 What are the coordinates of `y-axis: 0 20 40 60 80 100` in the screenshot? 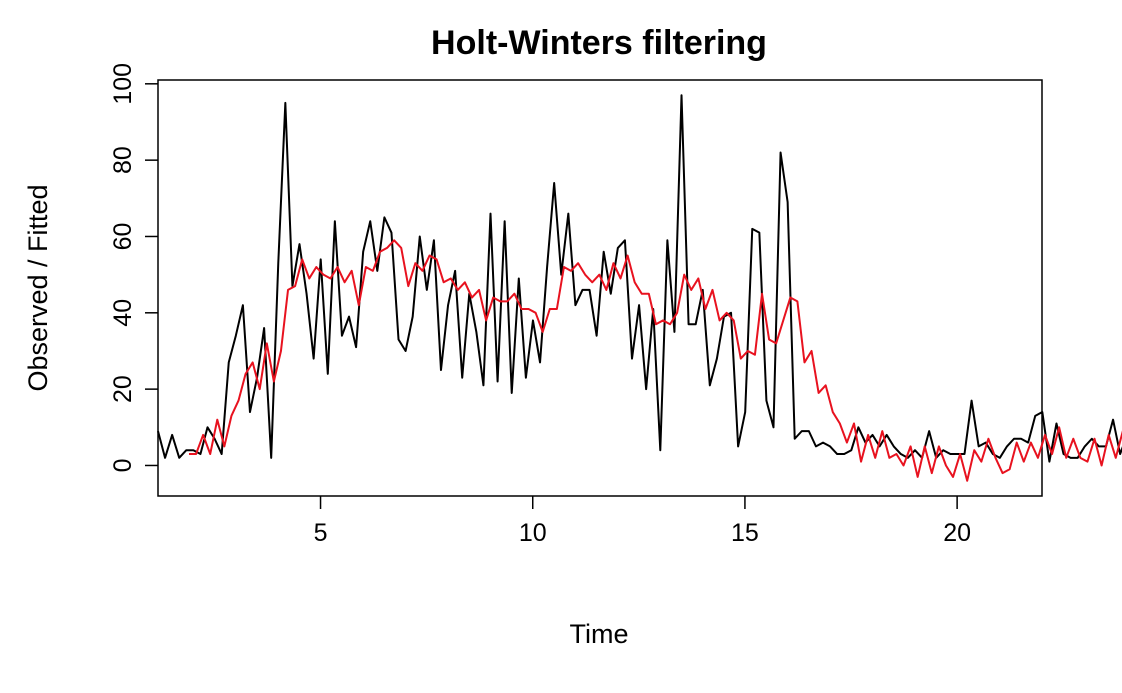 It's located at (133, 267).